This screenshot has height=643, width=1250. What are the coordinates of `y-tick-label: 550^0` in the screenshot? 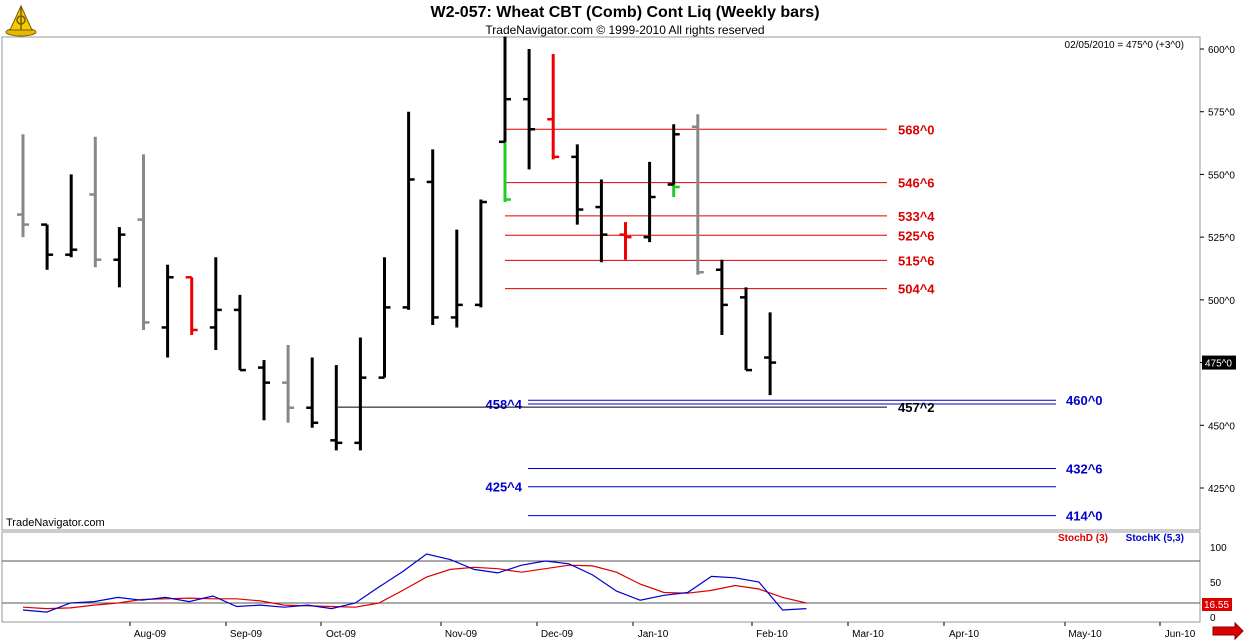 It's located at (1221, 175).